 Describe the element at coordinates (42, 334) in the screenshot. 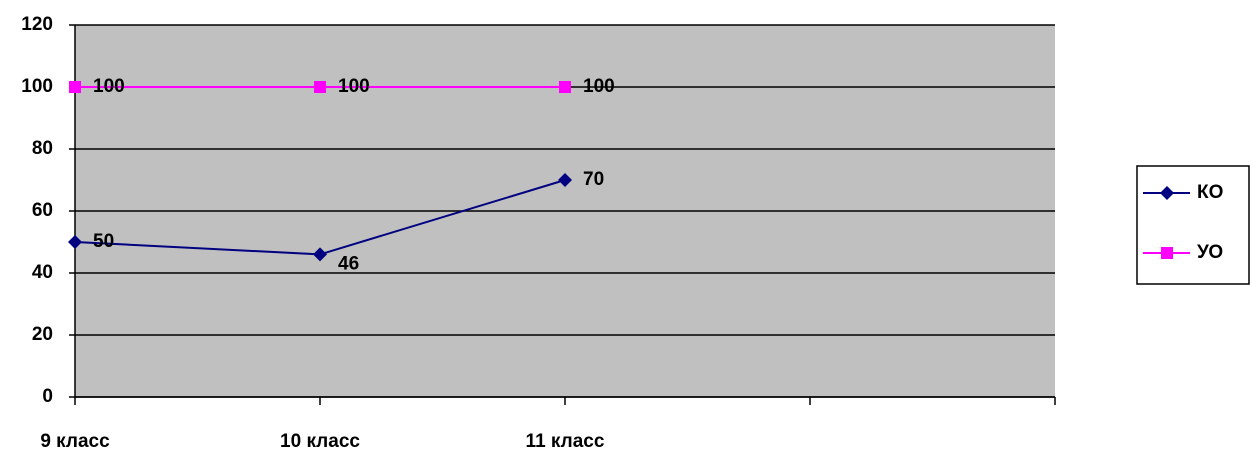

I see `y-tick-label: 20` at that location.